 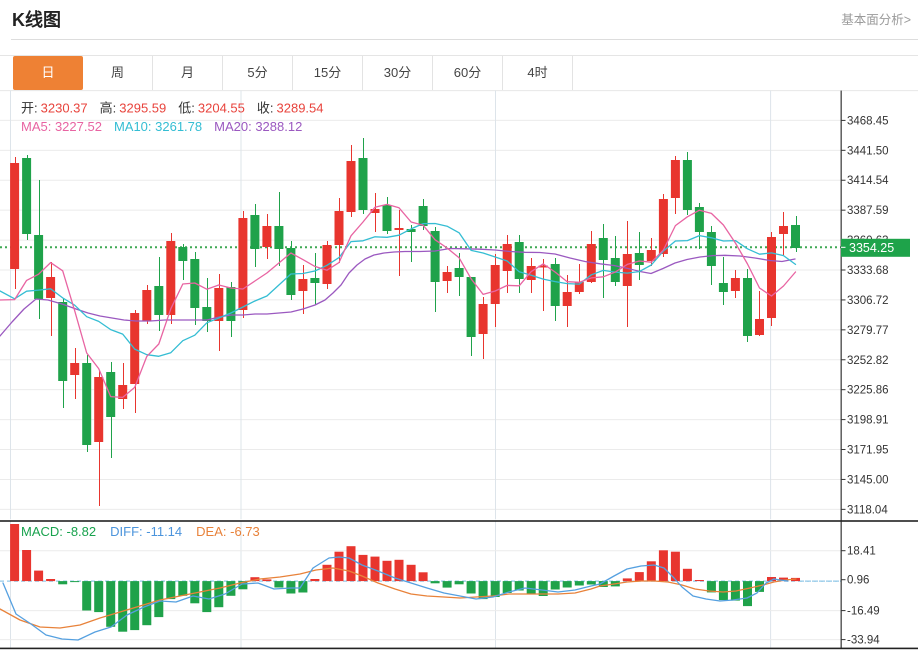 What do you see at coordinates (868, 181) in the screenshot?
I see `svg-text: 3414.54` at bounding box center [868, 181].